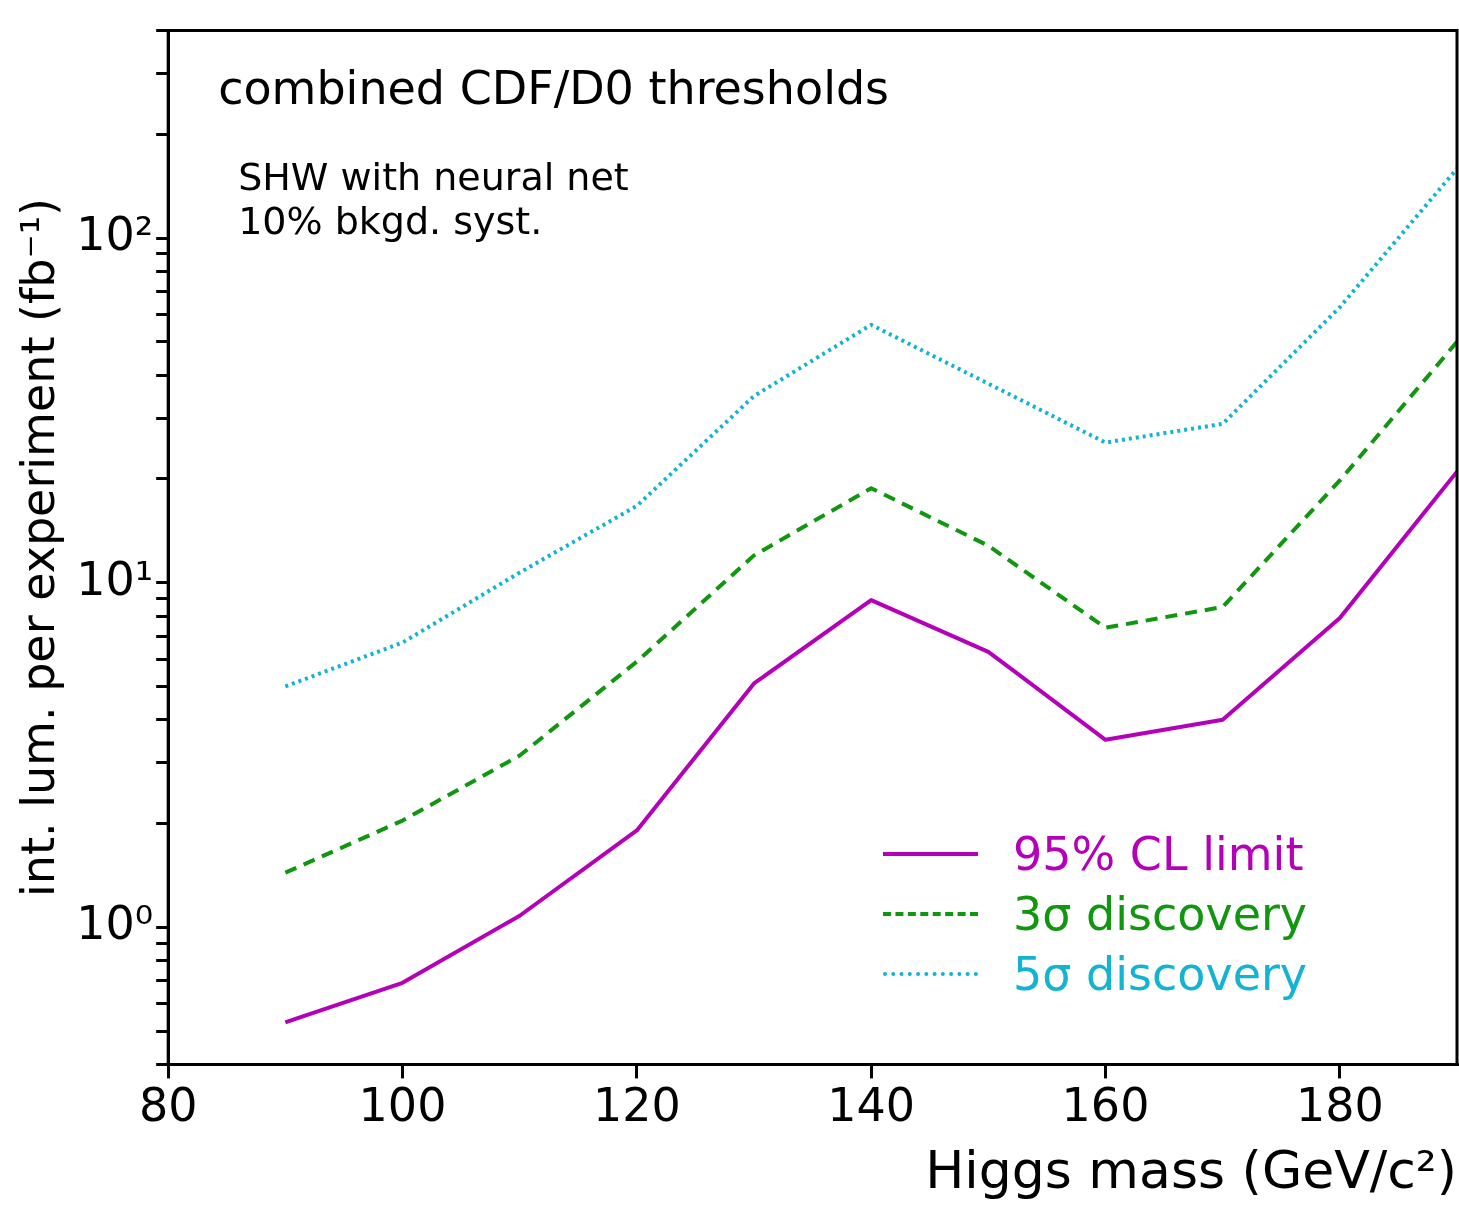 Image resolution: width=1459 pixels, height=1220 pixels. I want to click on y-axis-title: int. lum. per experiment (fb⁻¹), so click(37, 547).